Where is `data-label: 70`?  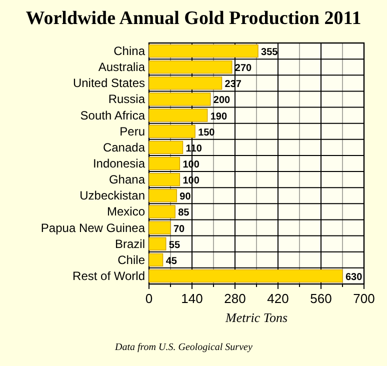
data-label: 70 is located at coordinates (180, 229).